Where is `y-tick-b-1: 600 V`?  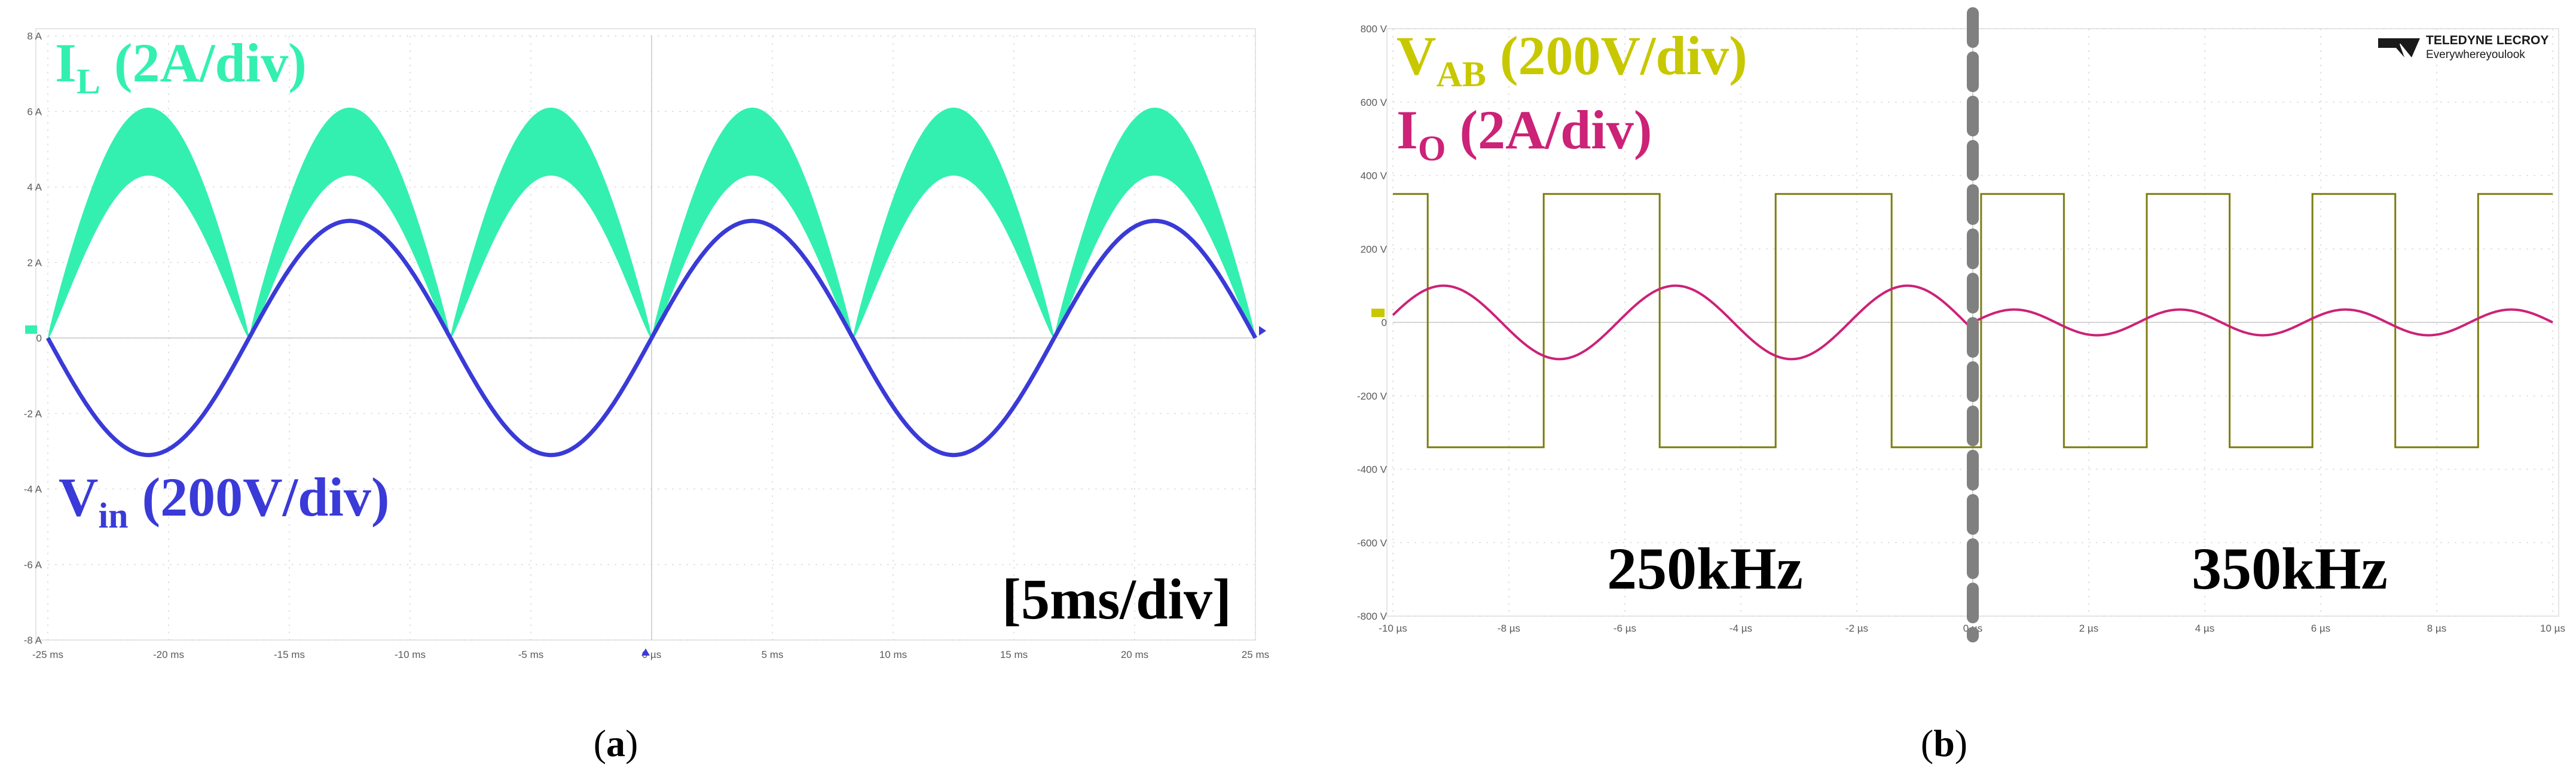 y-tick-b-1: 600 V is located at coordinates (1374, 102).